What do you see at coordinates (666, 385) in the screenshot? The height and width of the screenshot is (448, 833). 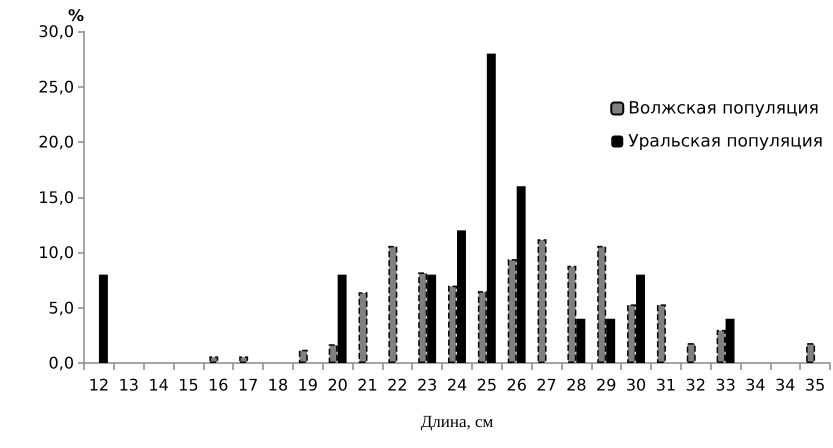 I see `x-tick-label: 31` at bounding box center [666, 385].